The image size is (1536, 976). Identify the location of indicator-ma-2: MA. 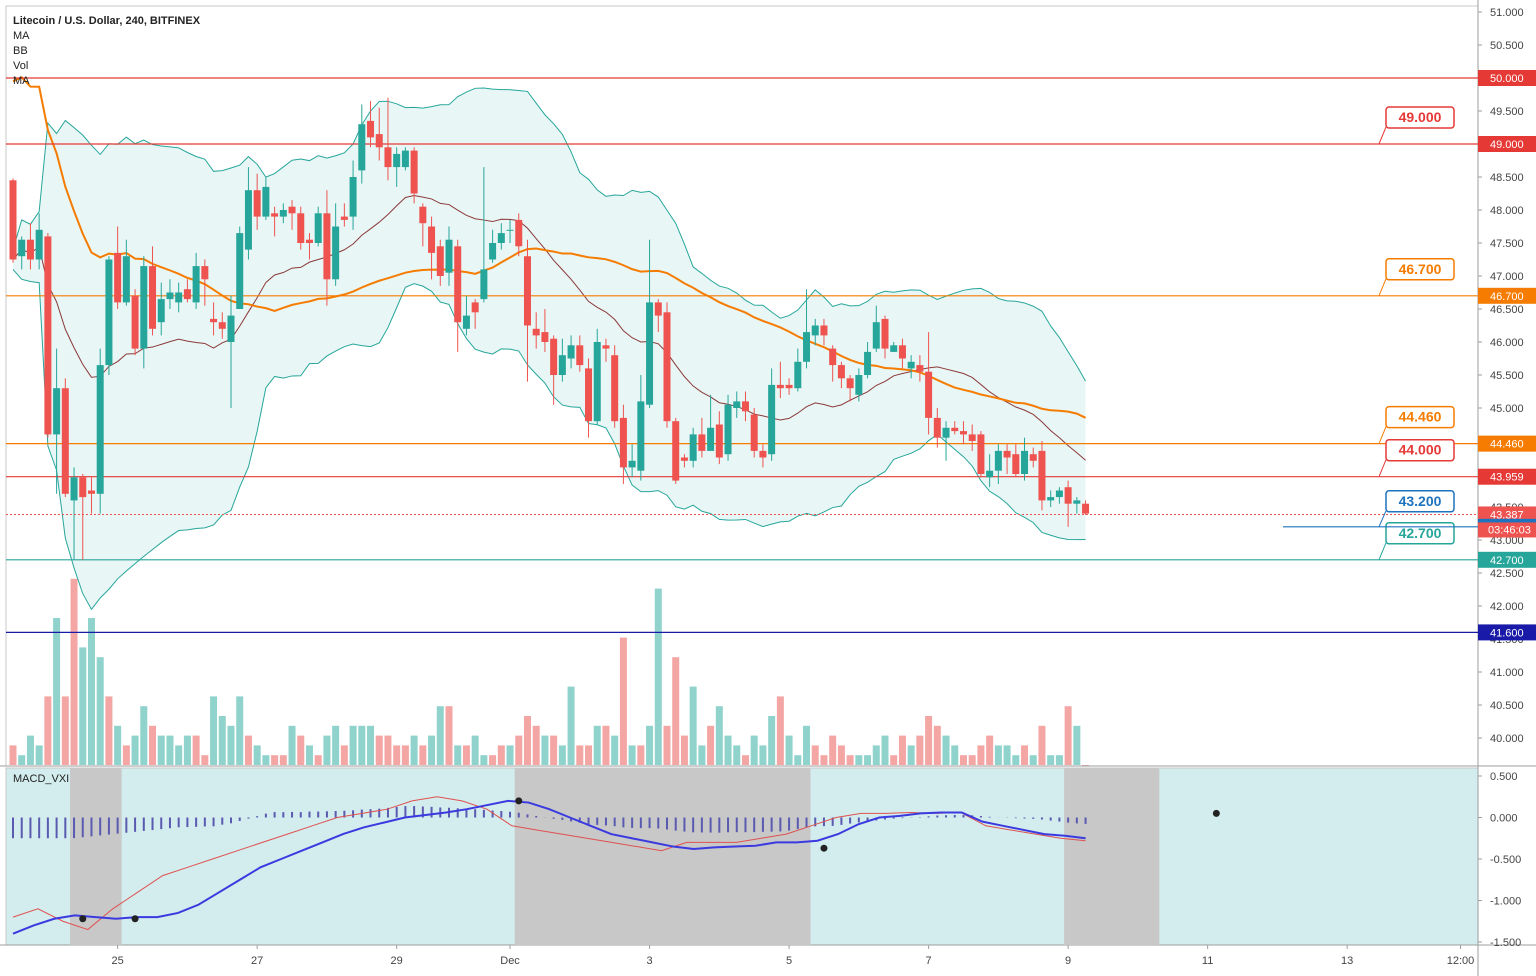
(21, 81).